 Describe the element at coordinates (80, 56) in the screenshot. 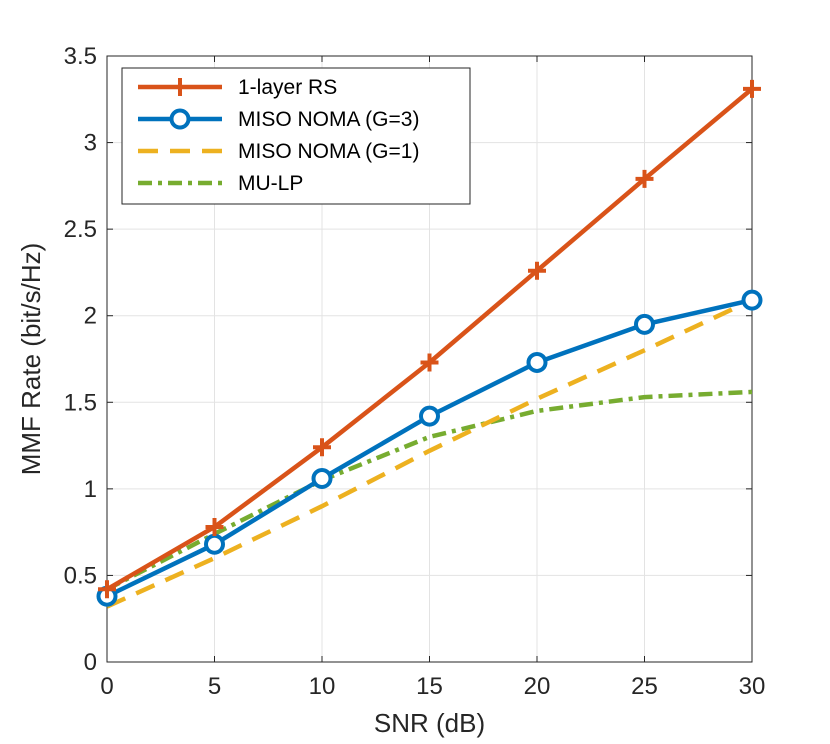

I see `y-tick-label: 3.5` at that location.